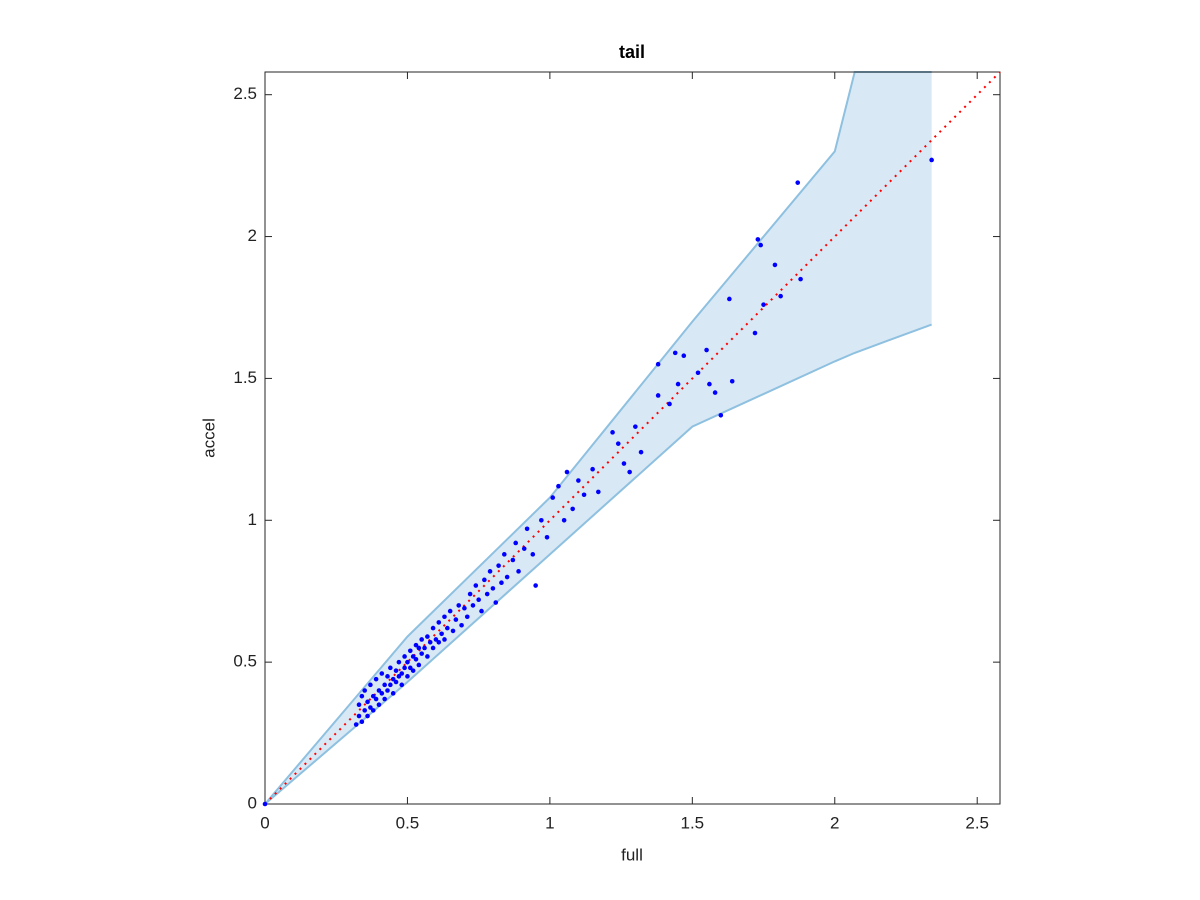  What do you see at coordinates (245, 93) in the screenshot?
I see `y-tick-label: 2.5` at bounding box center [245, 93].